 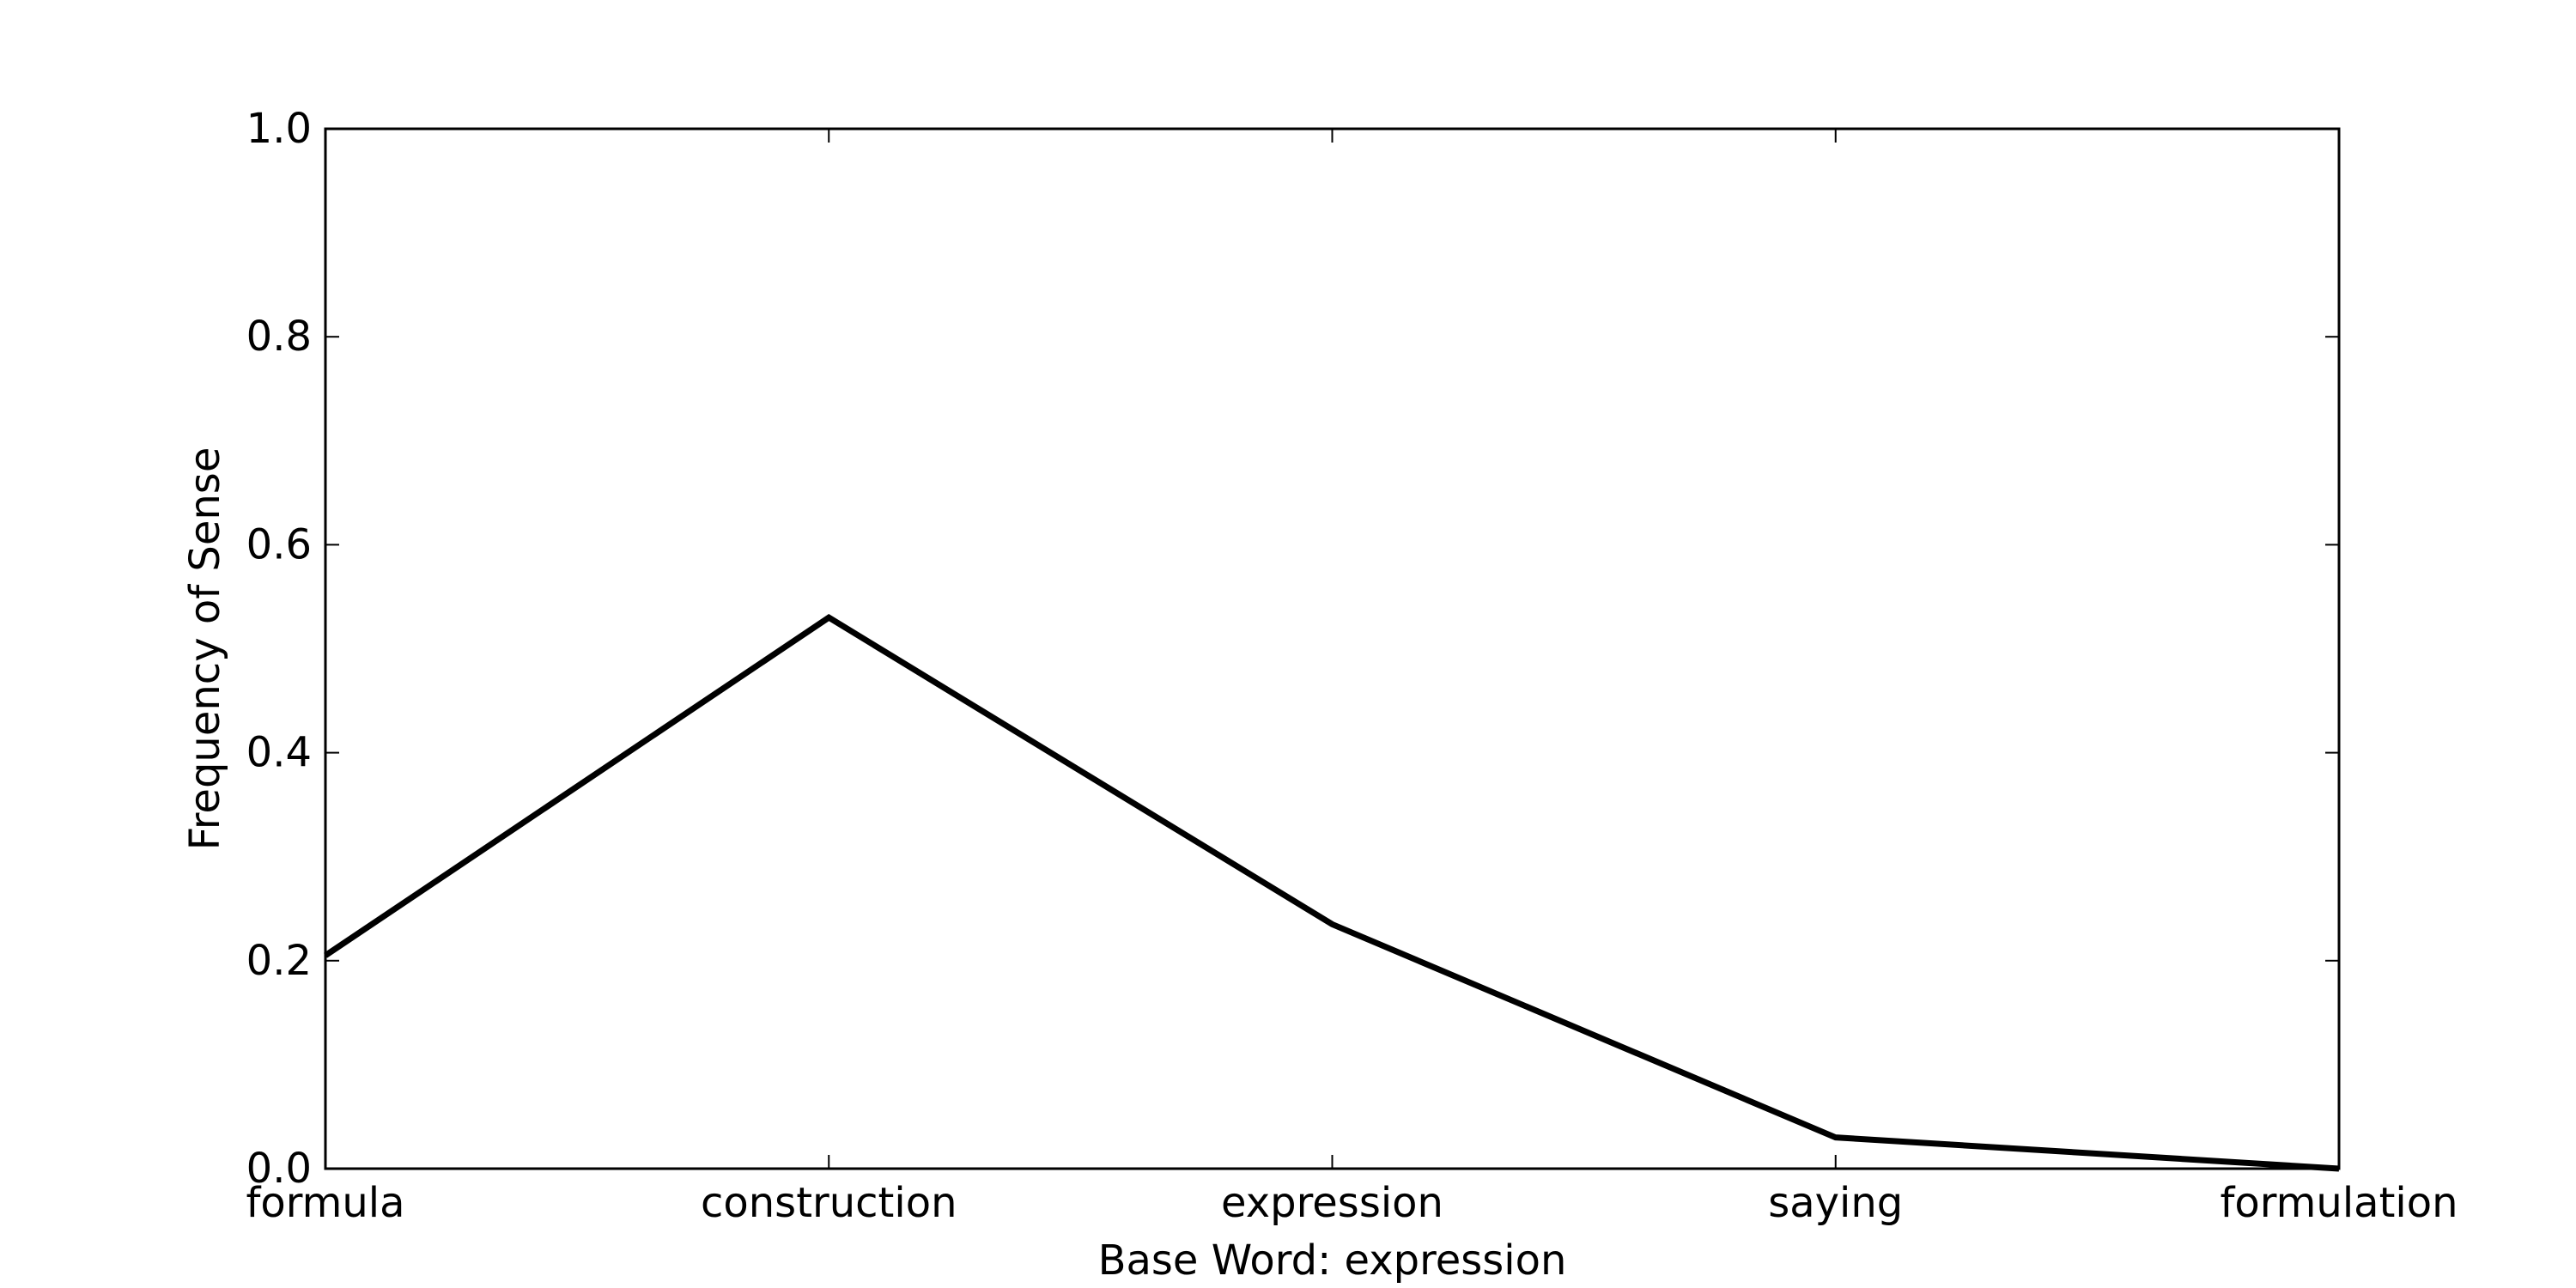 I want to click on x-tick-label: formulation, so click(x=2339, y=1203).